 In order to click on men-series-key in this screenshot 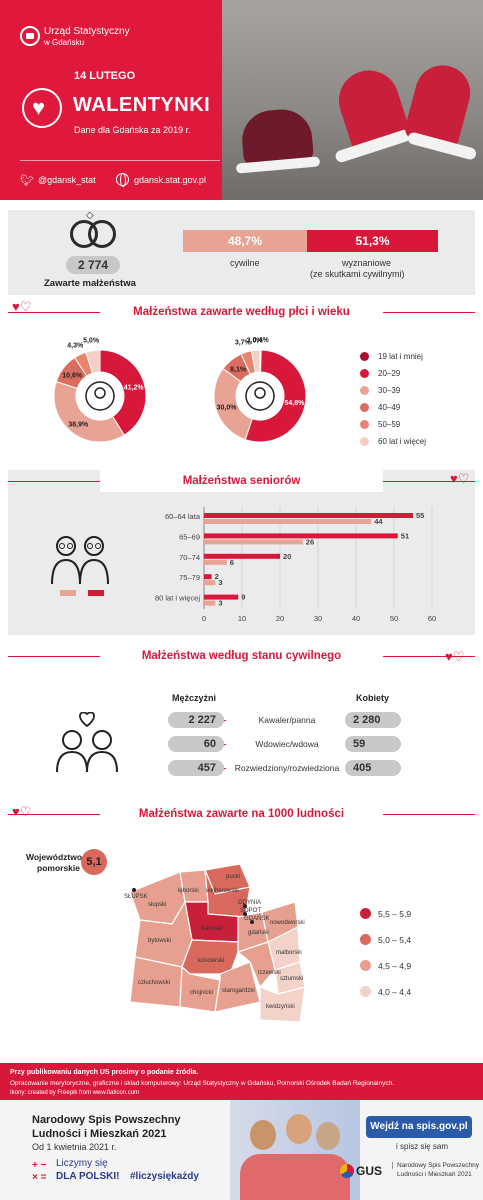, I will do `click(96, 593)`.